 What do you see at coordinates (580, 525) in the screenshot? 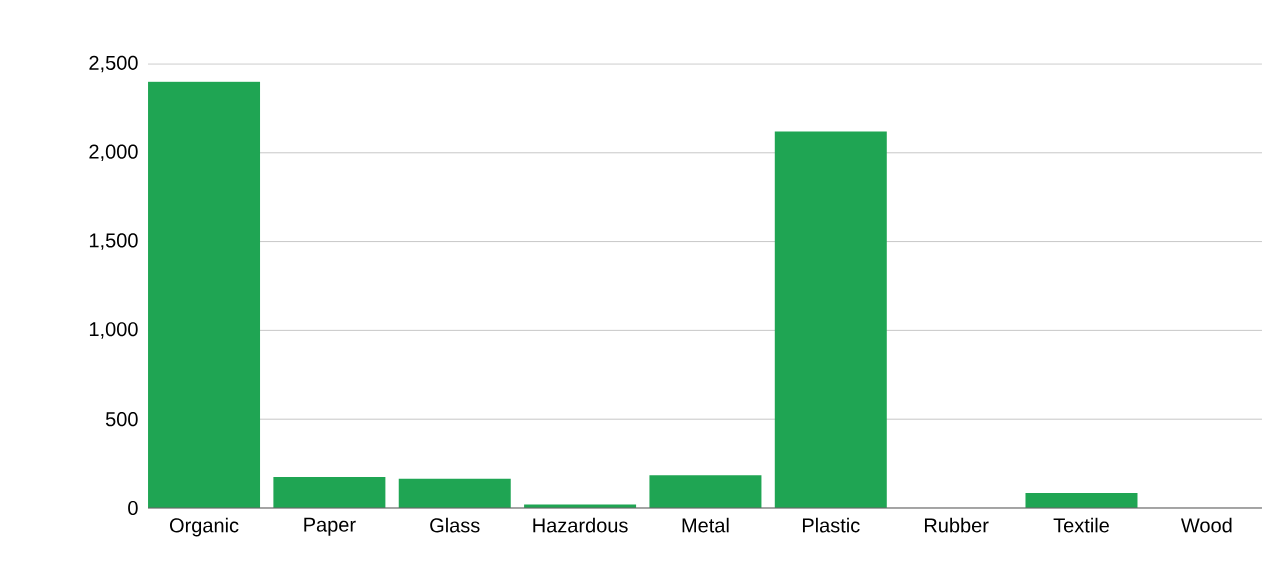
I see `x-tick-label: Hazardous` at bounding box center [580, 525].